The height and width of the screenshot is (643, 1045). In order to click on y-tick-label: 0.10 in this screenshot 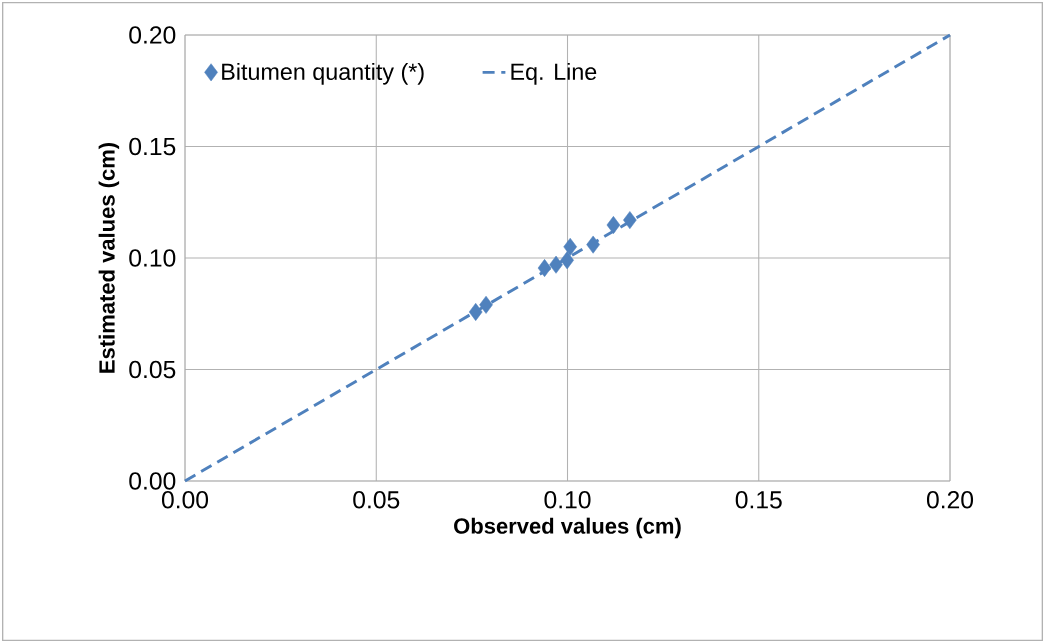, I will do `click(152, 258)`.